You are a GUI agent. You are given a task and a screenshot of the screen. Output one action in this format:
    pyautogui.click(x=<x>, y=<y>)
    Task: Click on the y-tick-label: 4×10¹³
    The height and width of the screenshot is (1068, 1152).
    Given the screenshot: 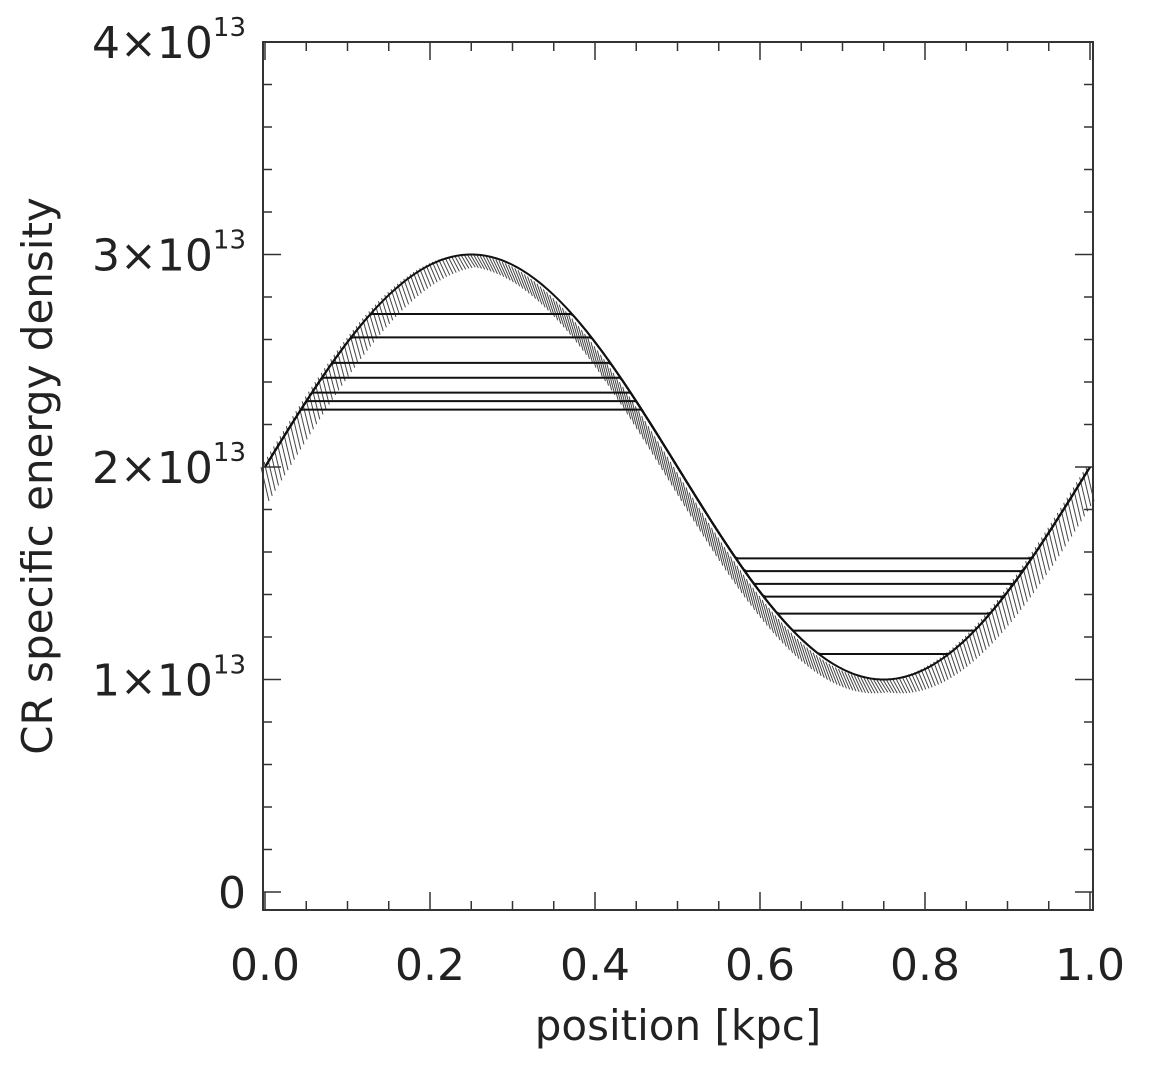 What is the action you would take?
    pyautogui.click(x=169, y=41)
    